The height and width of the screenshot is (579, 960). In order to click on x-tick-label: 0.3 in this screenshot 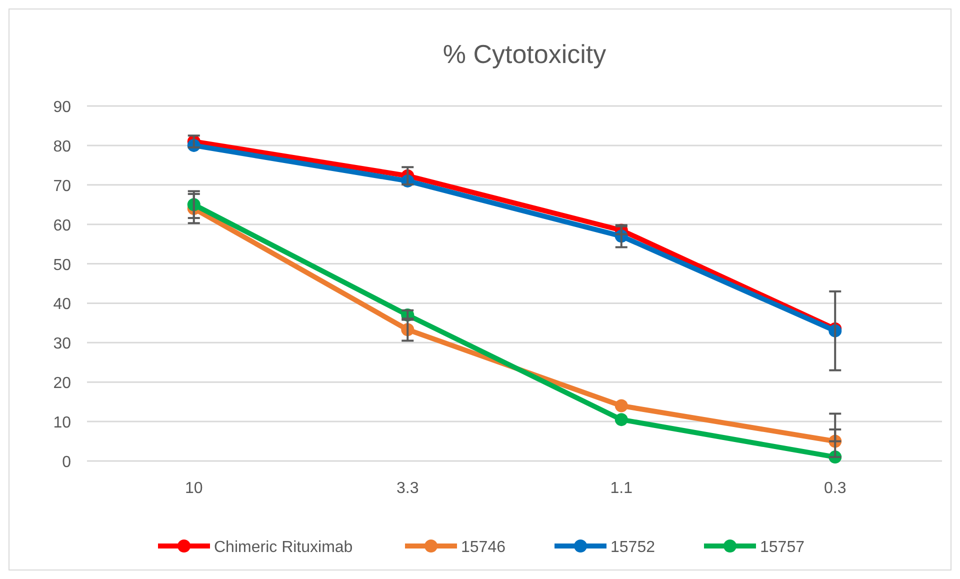, I will do `click(835, 488)`.